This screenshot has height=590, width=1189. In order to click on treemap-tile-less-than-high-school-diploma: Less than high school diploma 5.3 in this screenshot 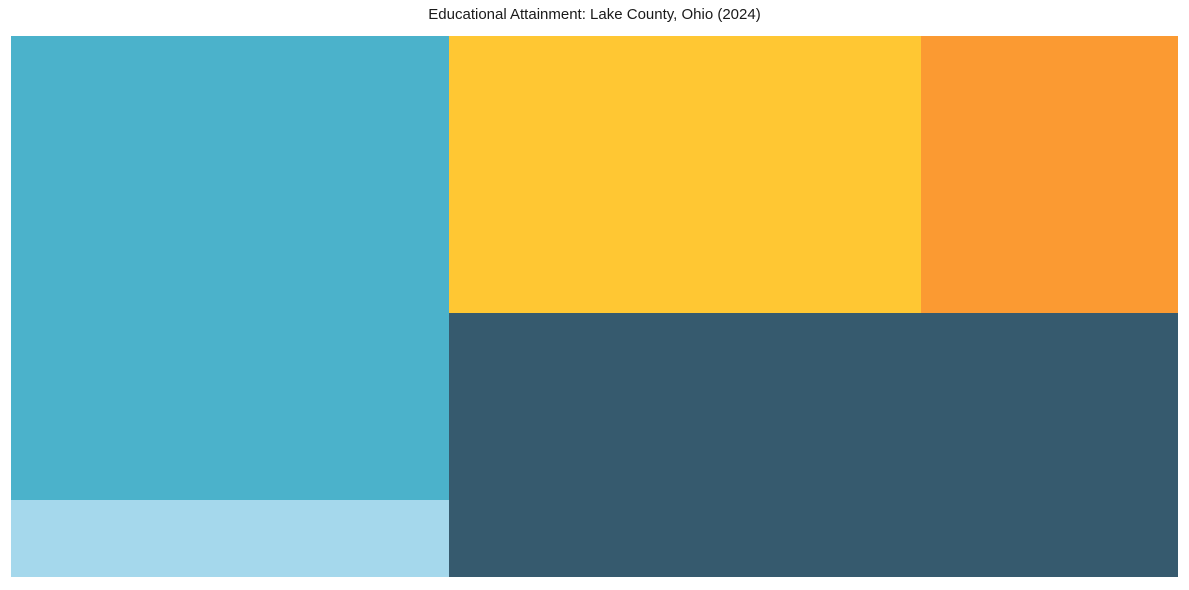, I will do `click(230, 538)`.